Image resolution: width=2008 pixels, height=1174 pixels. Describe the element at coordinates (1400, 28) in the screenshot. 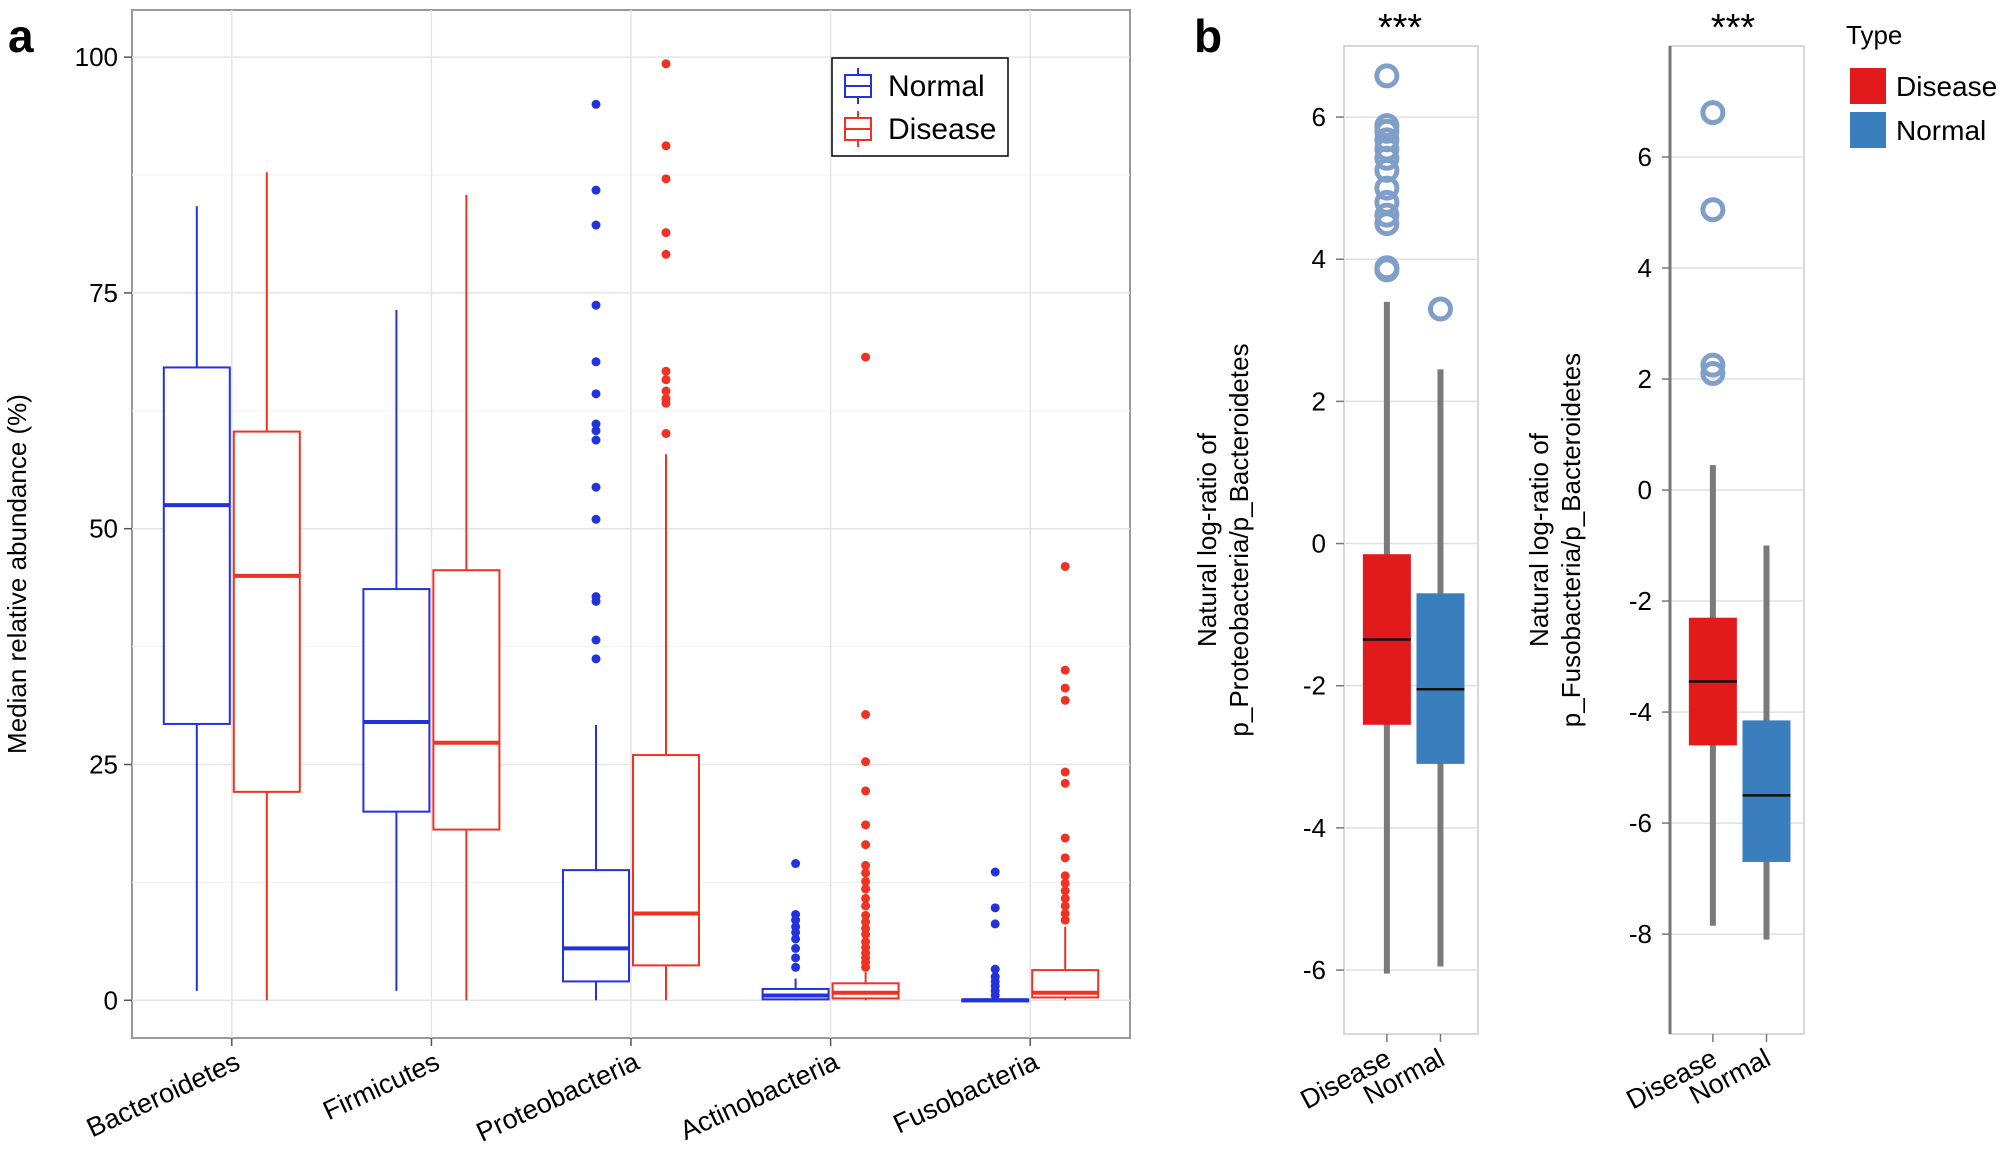

I see `panel-b1-significance: ***` at that location.